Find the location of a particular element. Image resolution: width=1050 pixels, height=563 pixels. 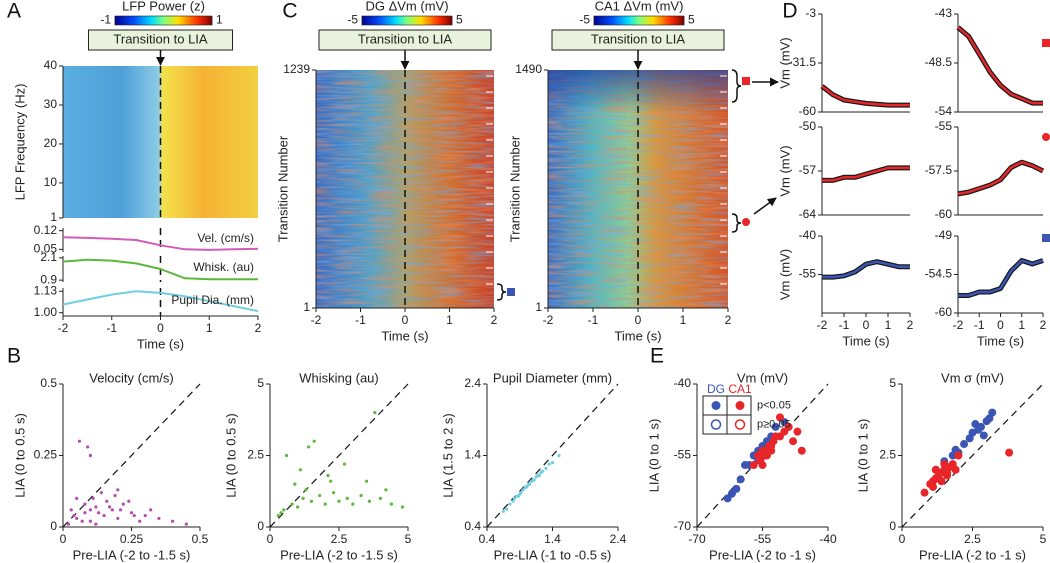

y-tick-label: 0.05 is located at coordinates (46, 249).